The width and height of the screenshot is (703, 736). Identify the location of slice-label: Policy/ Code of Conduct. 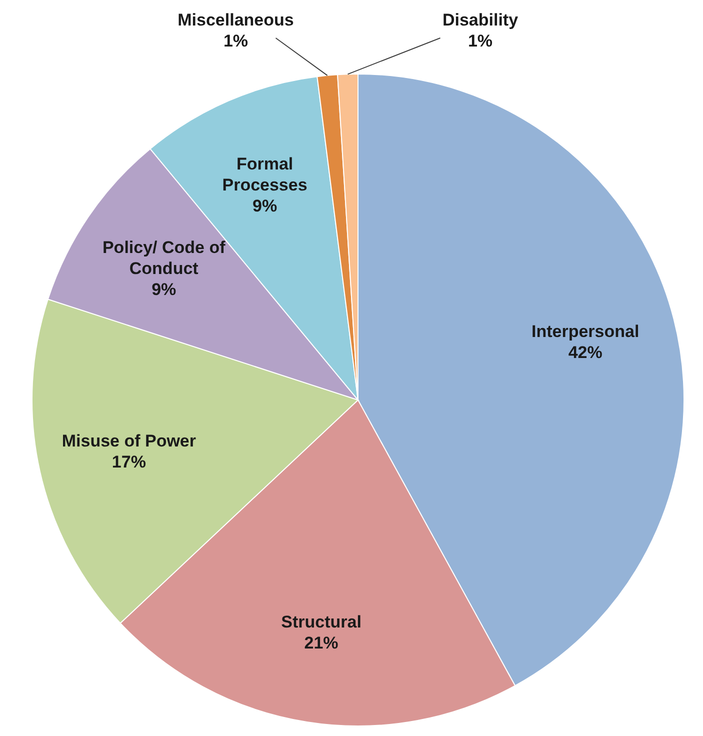
(164, 258).